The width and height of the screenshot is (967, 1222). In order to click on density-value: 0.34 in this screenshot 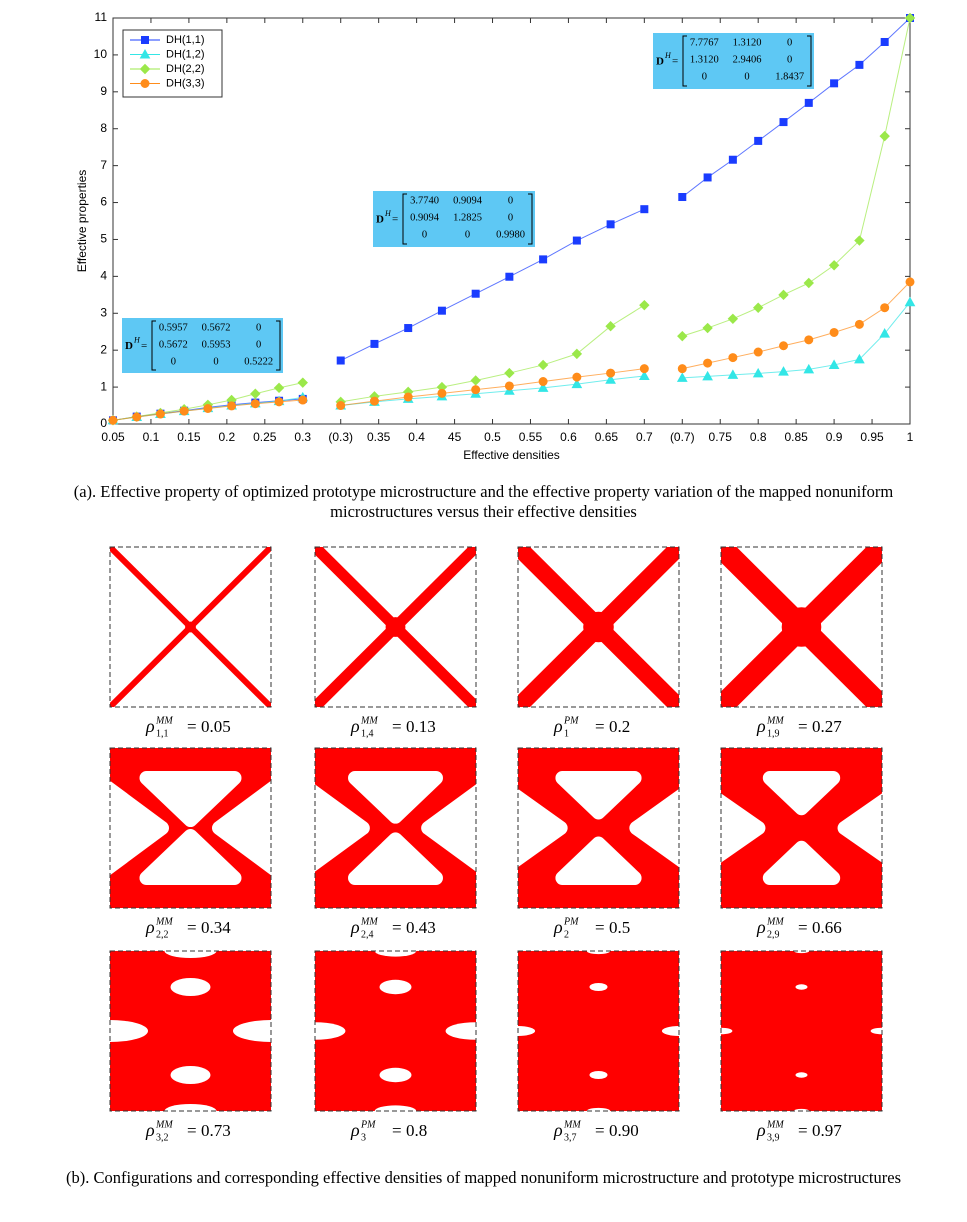, I will do `click(216, 927)`.